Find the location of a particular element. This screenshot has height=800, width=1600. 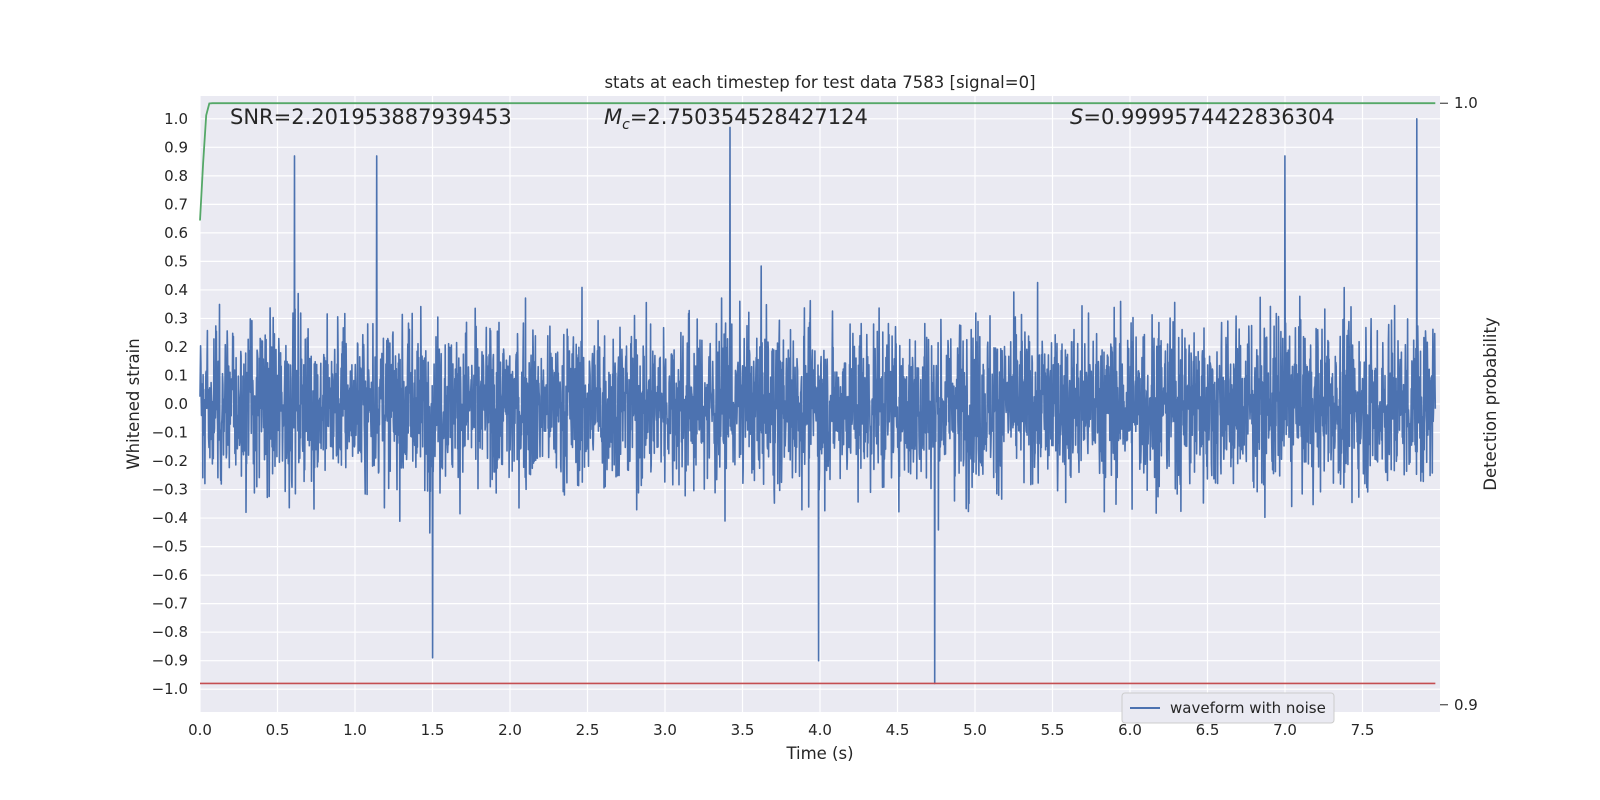

y-tick-label: −0.5 is located at coordinates (170, 547).